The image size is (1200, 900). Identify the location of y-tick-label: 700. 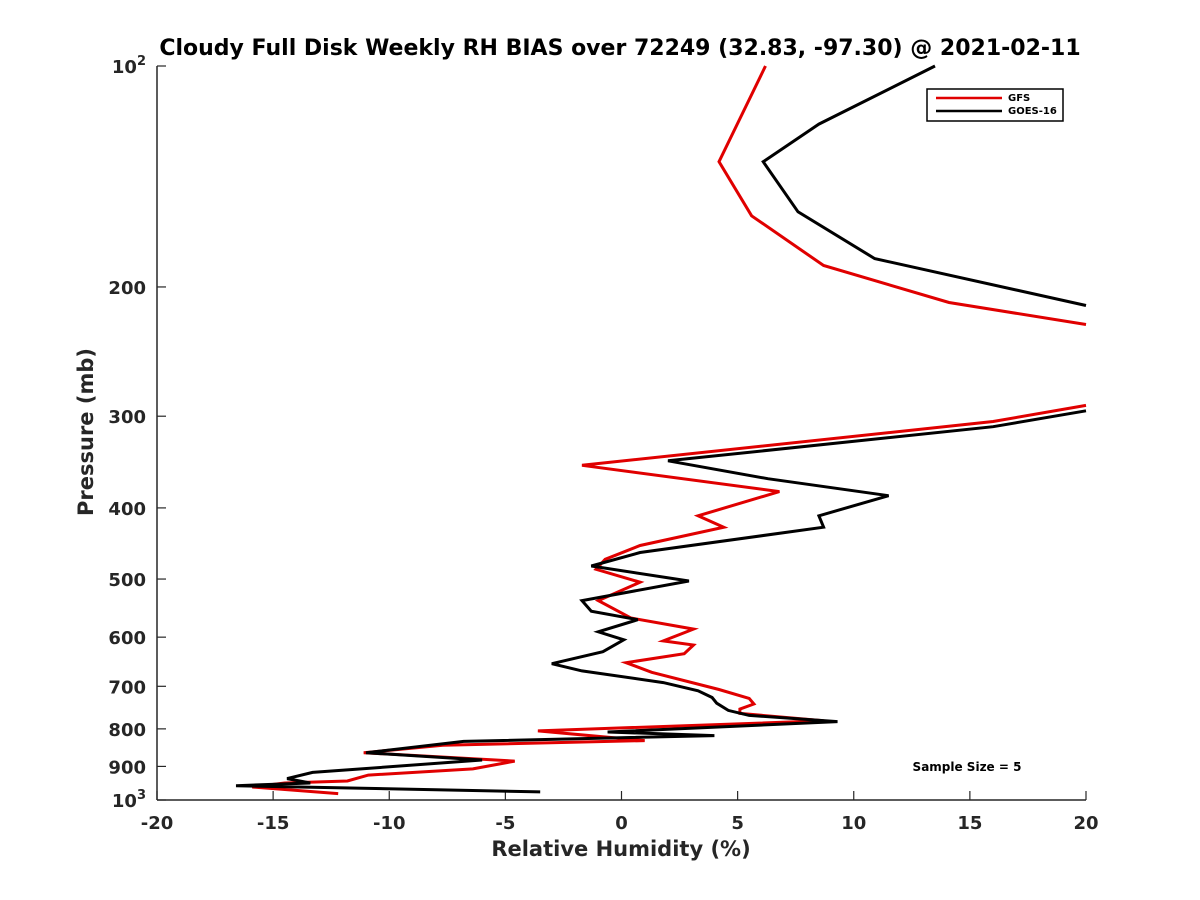
(127, 687).